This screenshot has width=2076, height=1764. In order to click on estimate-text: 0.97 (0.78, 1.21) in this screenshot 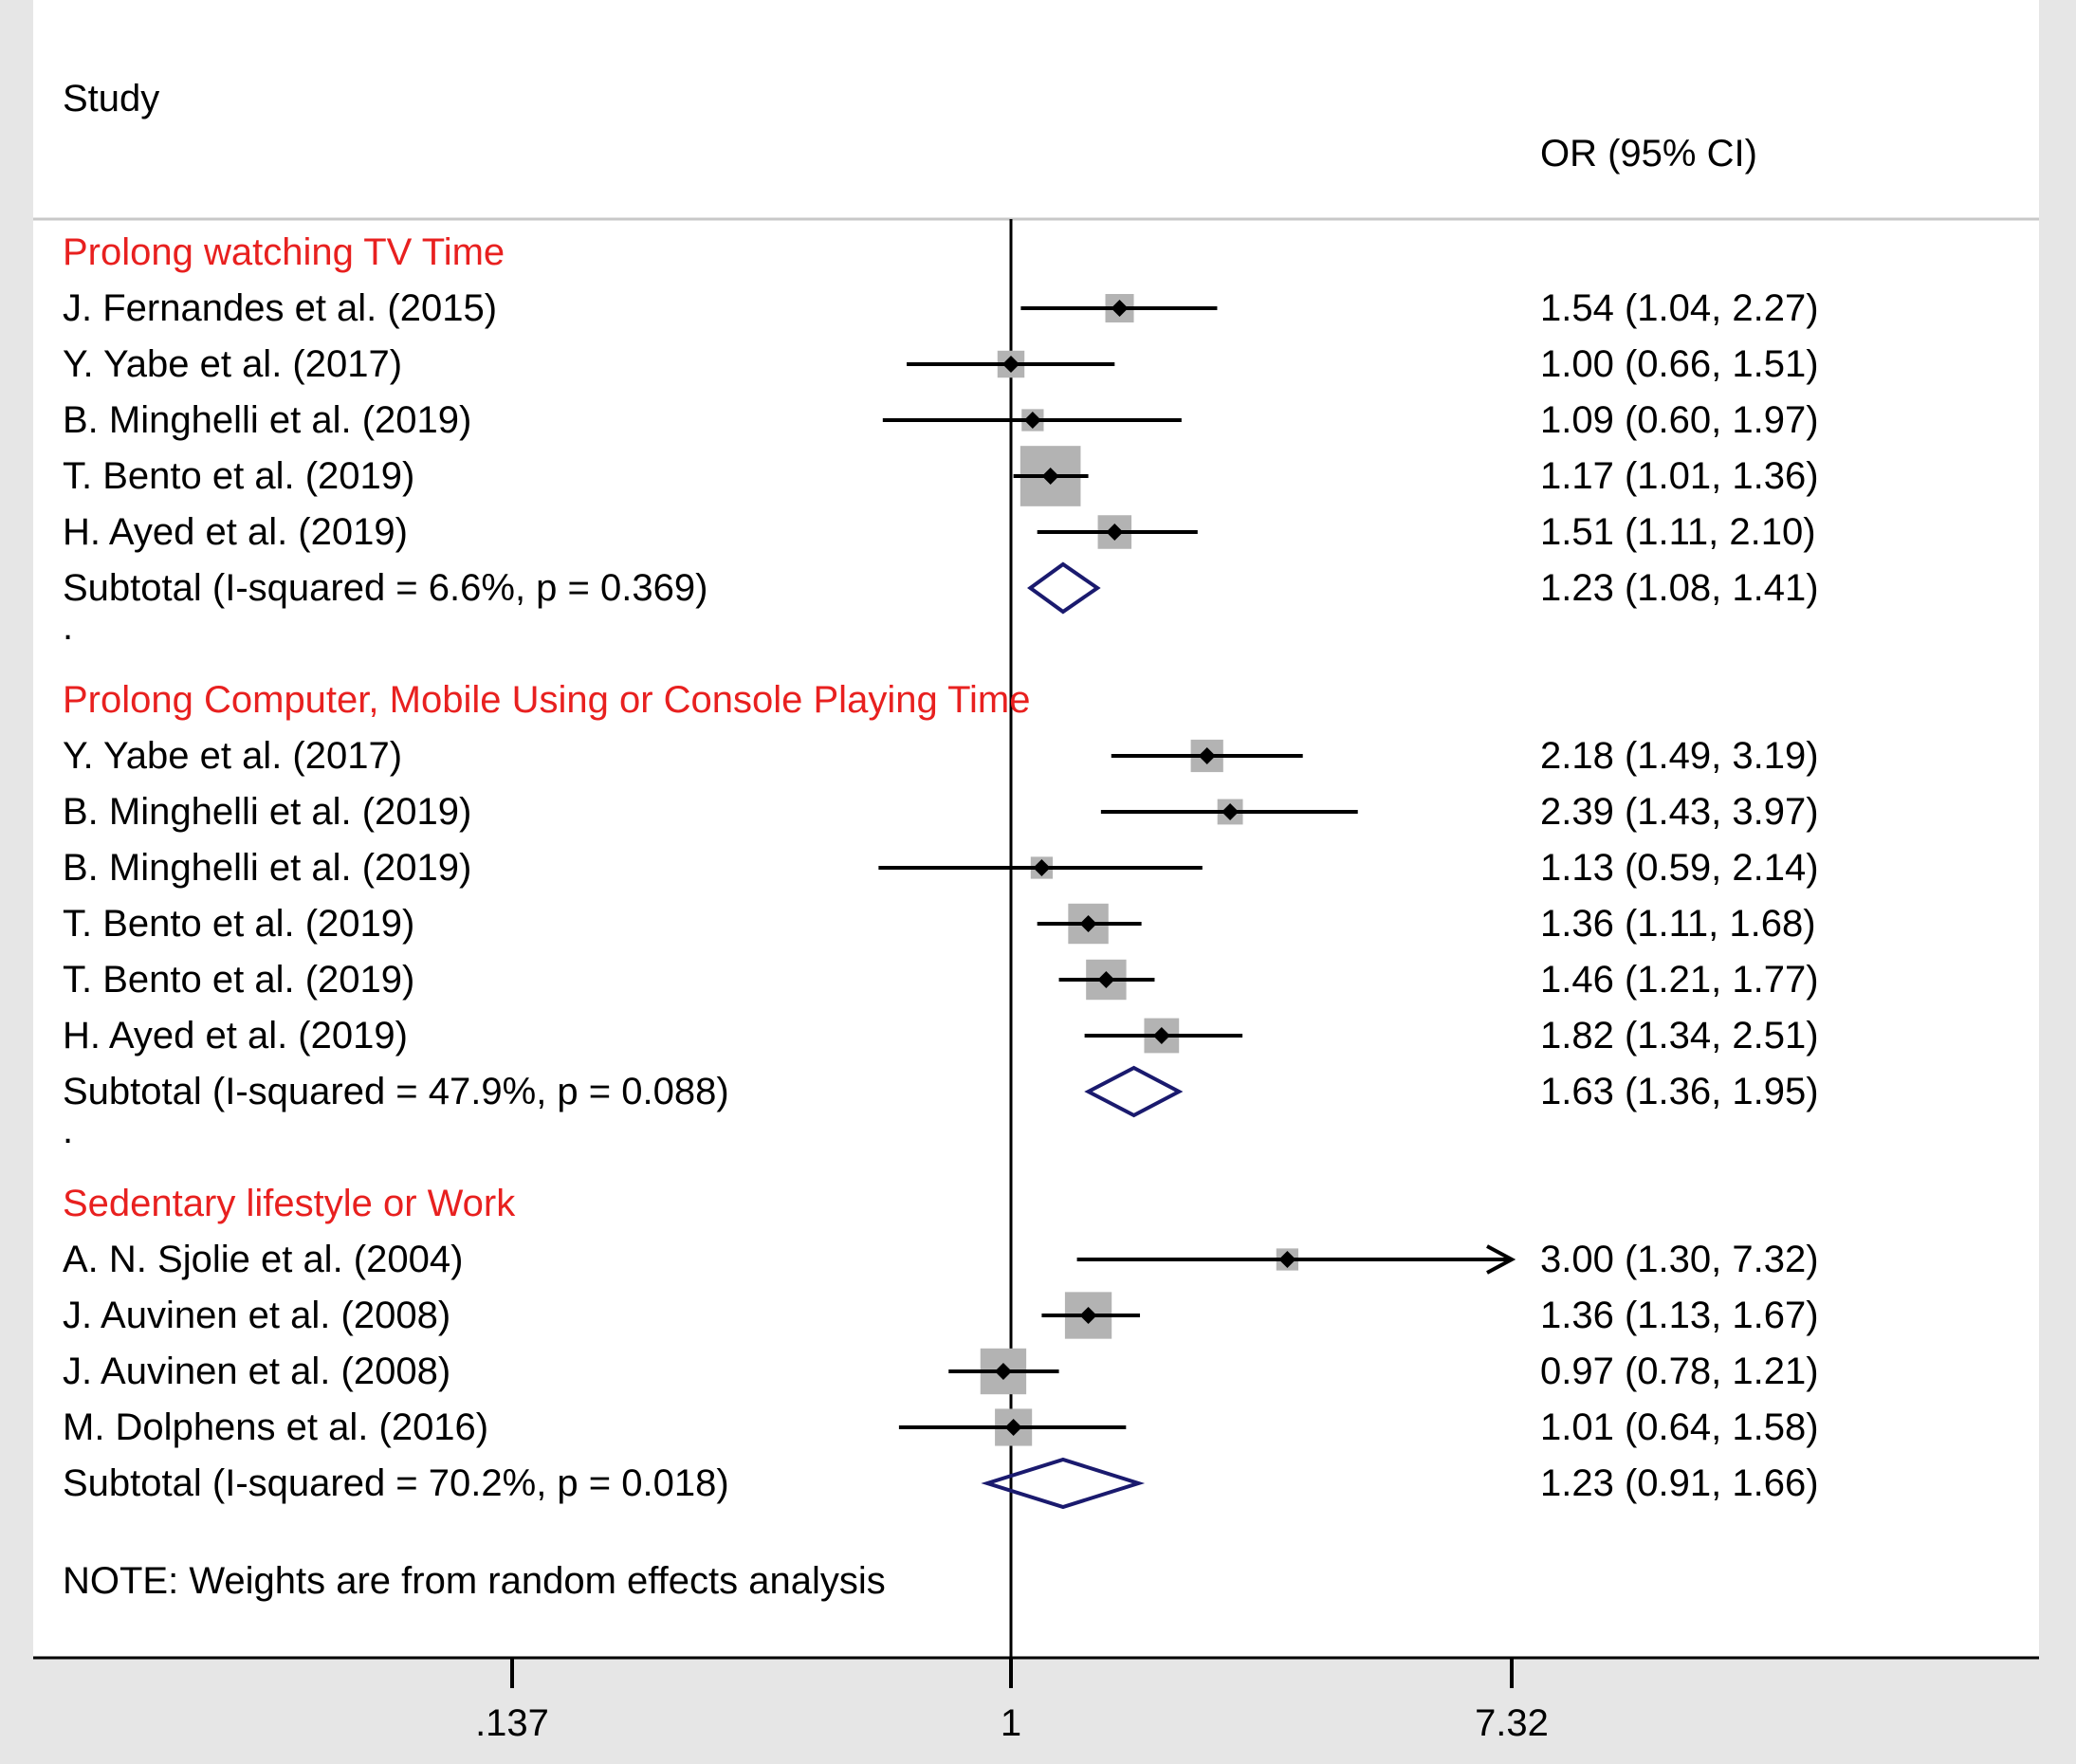, I will do `click(1680, 1371)`.